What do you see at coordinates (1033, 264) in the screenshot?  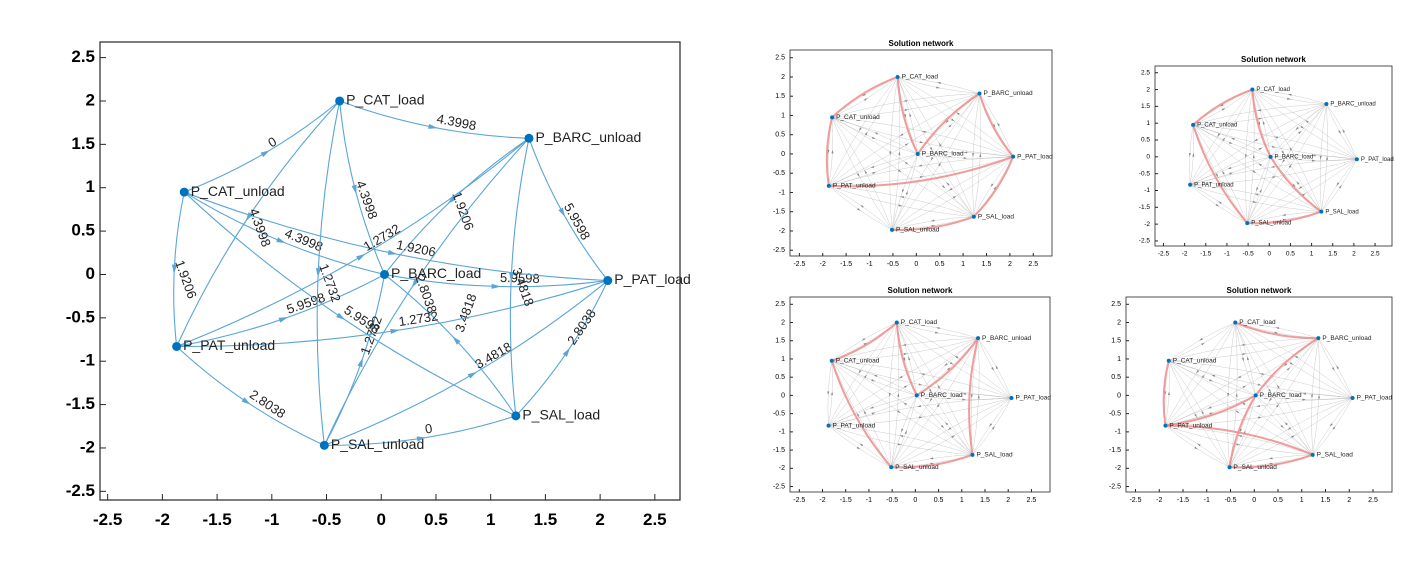 I see `x-tick-label: 2.5` at bounding box center [1033, 264].